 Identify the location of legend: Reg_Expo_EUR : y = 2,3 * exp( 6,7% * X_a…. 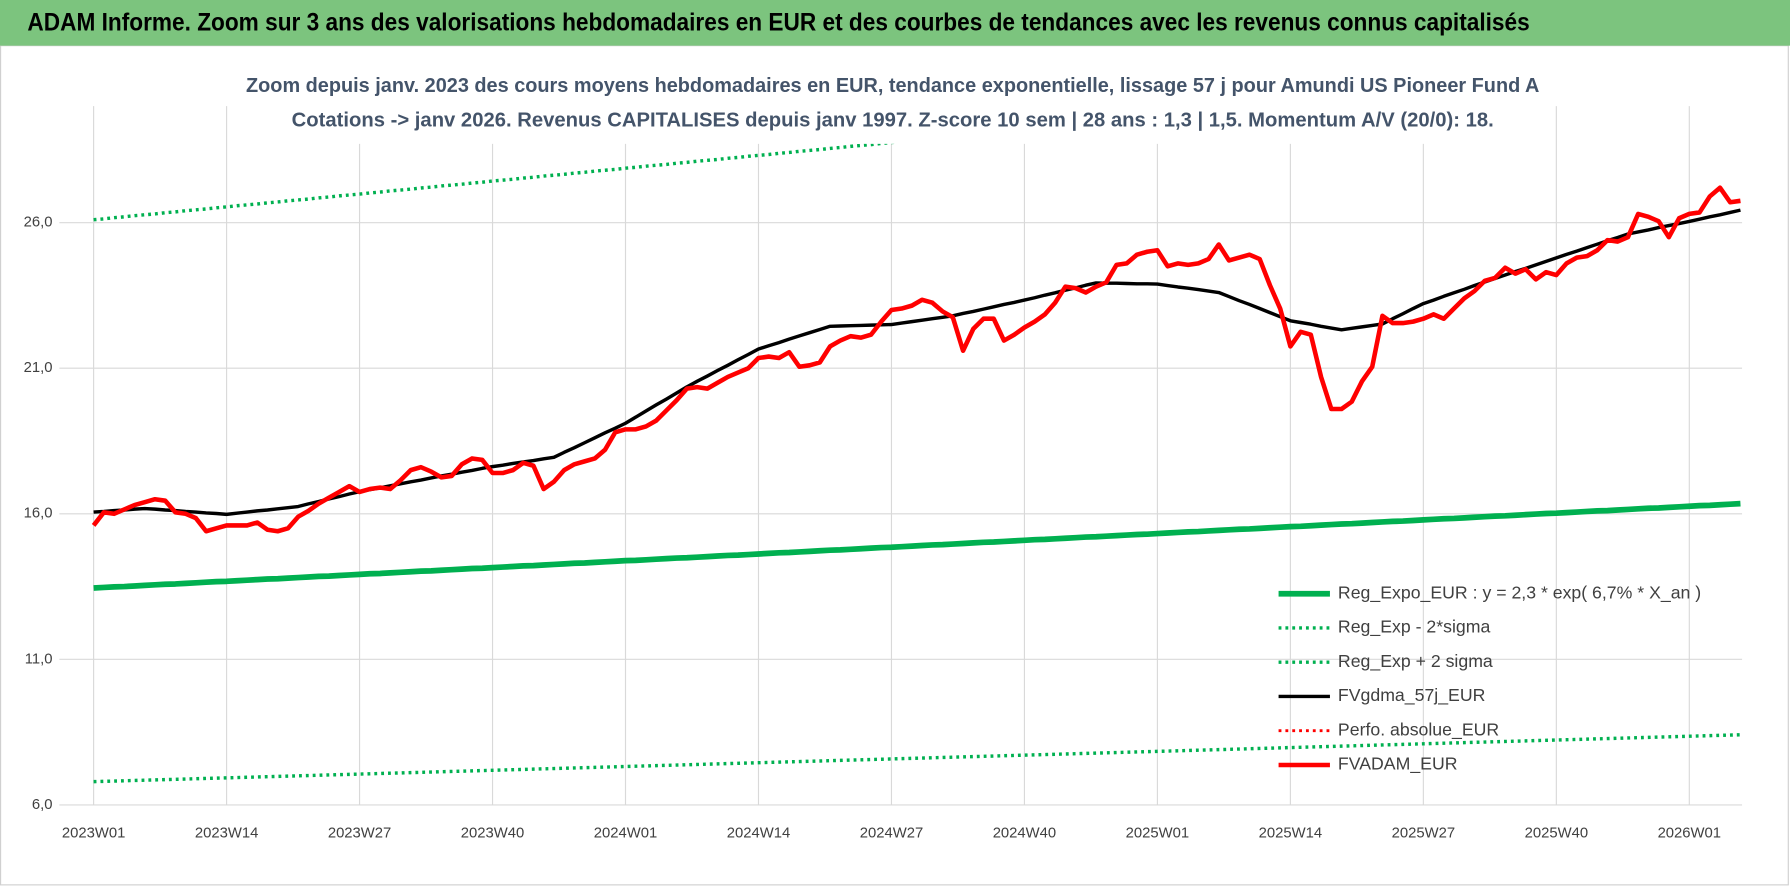
(1489, 678).